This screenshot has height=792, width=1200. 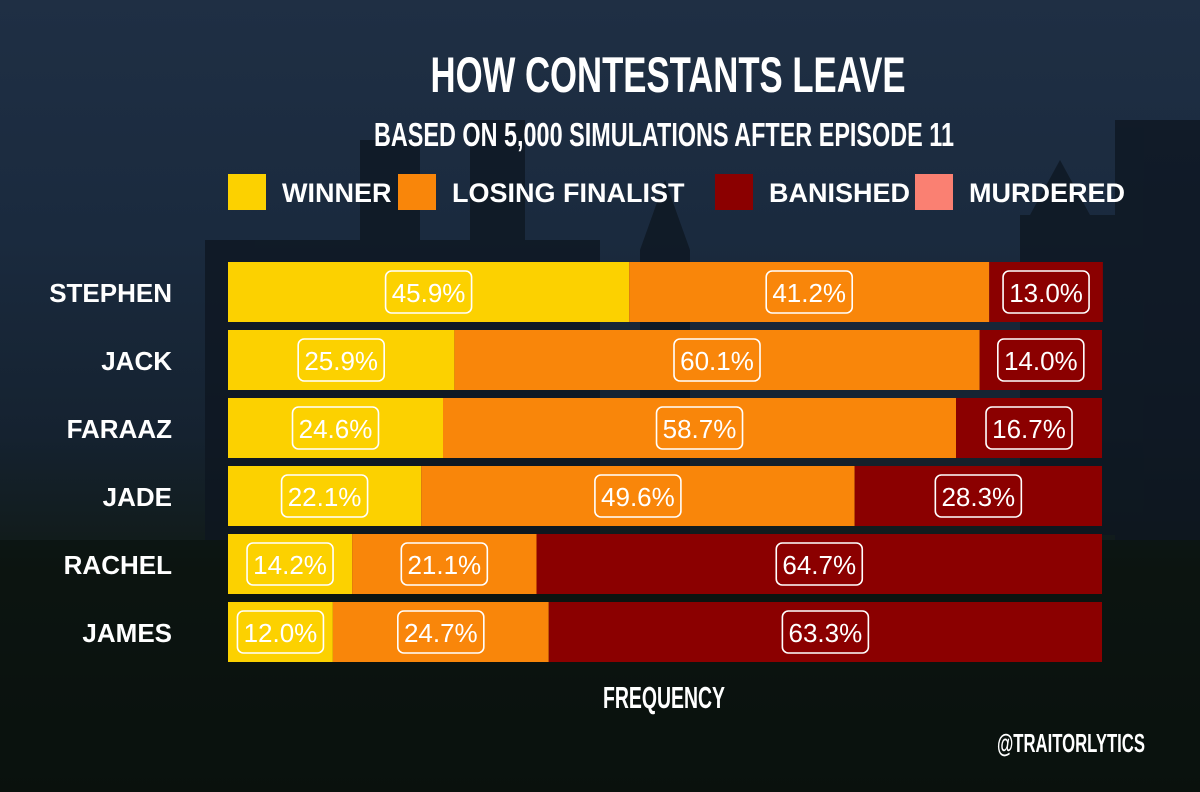 I want to click on x-axis-label: FREQUENCY, so click(x=664, y=697).